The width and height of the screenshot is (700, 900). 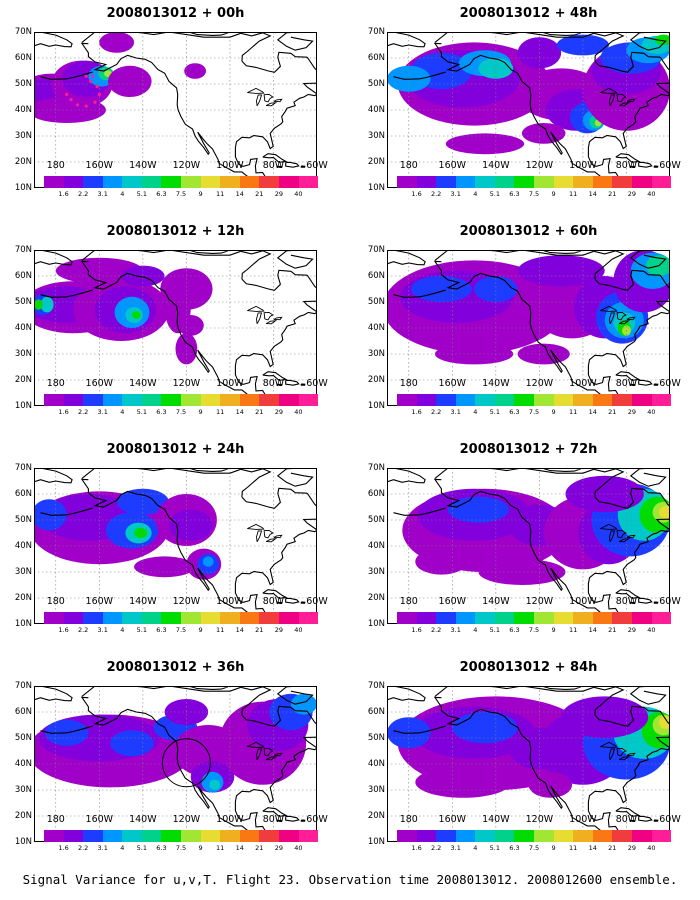 I want to click on colorbar-label: 29, so click(x=278, y=194).